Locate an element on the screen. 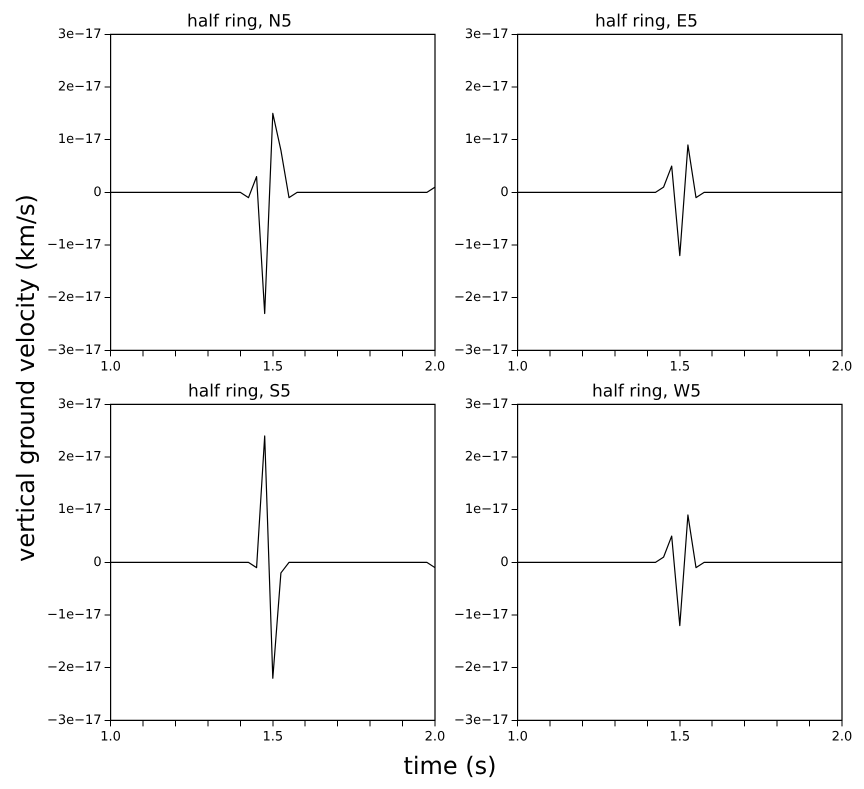 The image size is (864, 789). chart-title: half ring, S5 is located at coordinates (239, 392).